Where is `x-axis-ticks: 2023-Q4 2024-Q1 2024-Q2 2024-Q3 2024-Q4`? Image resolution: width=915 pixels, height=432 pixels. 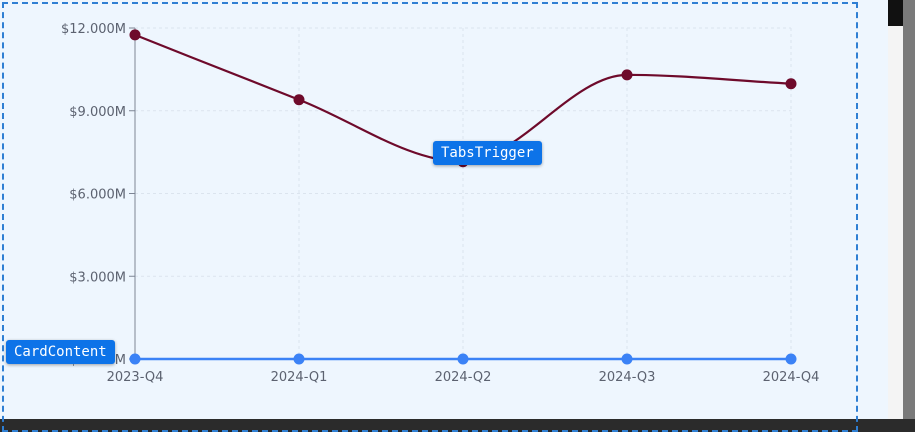 x-axis-ticks: 2023-Q4 2024-Q1 2024-Q2 2024-Q3 2024-Q4 is located at coordinates (463, 377).